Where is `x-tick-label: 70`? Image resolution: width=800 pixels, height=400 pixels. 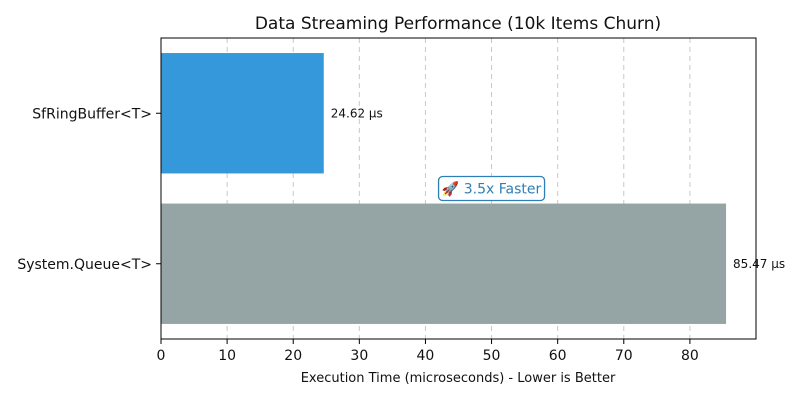
x-tick-label: 70 is located at coordinates (624, 356).